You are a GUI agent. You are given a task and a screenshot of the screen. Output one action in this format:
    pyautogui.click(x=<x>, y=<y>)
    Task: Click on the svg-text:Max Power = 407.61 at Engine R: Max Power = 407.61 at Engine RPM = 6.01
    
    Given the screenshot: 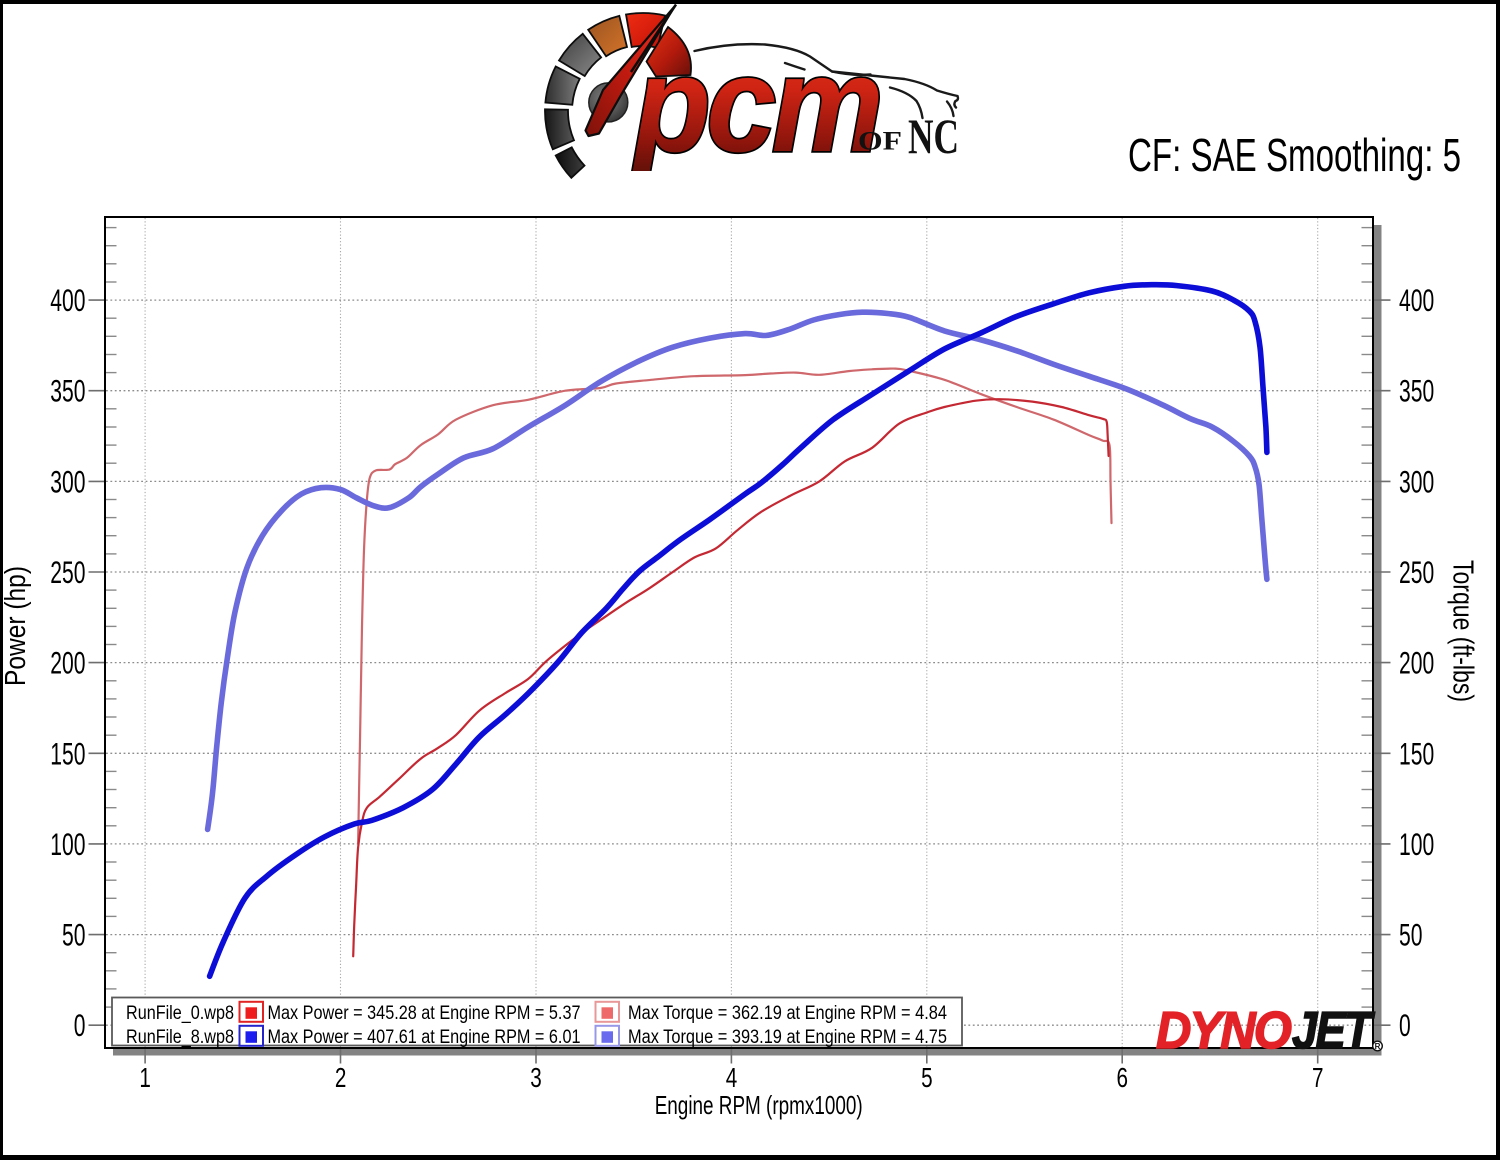 What is the action you would take?
    pyautogui.click(x=424, y=1037)
    